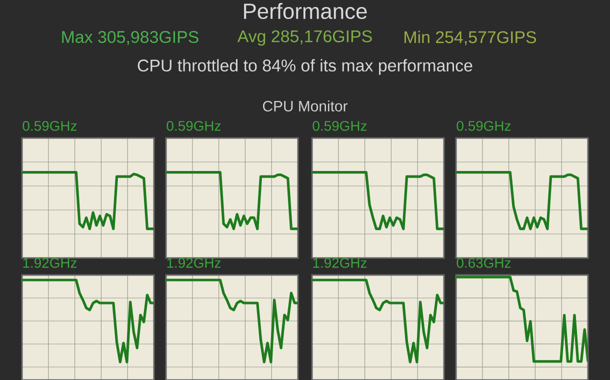 This screenshot has height=380, width=610. I want to click on text: Max 305,983GIPS, so click(130, 38).